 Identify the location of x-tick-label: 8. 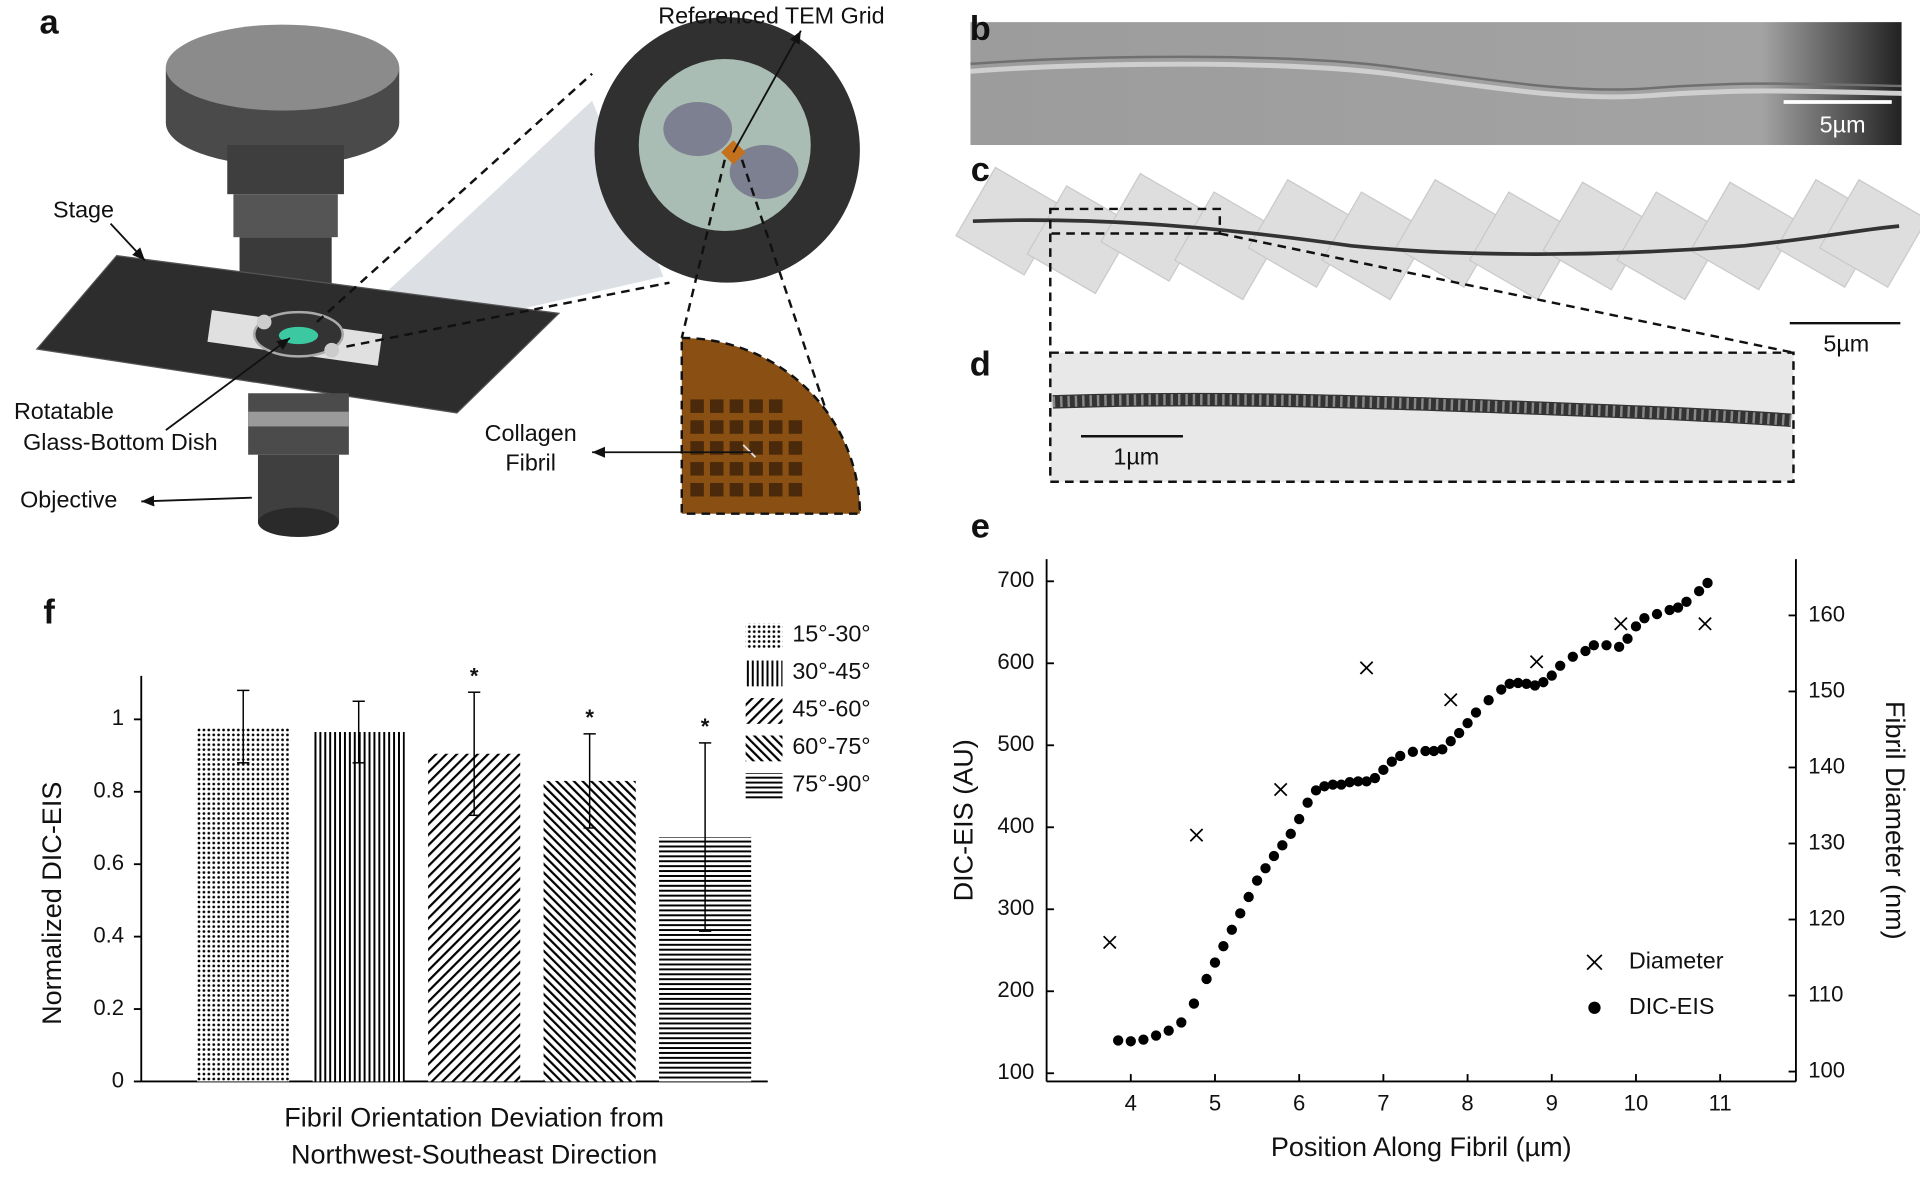
(1467, 1103).